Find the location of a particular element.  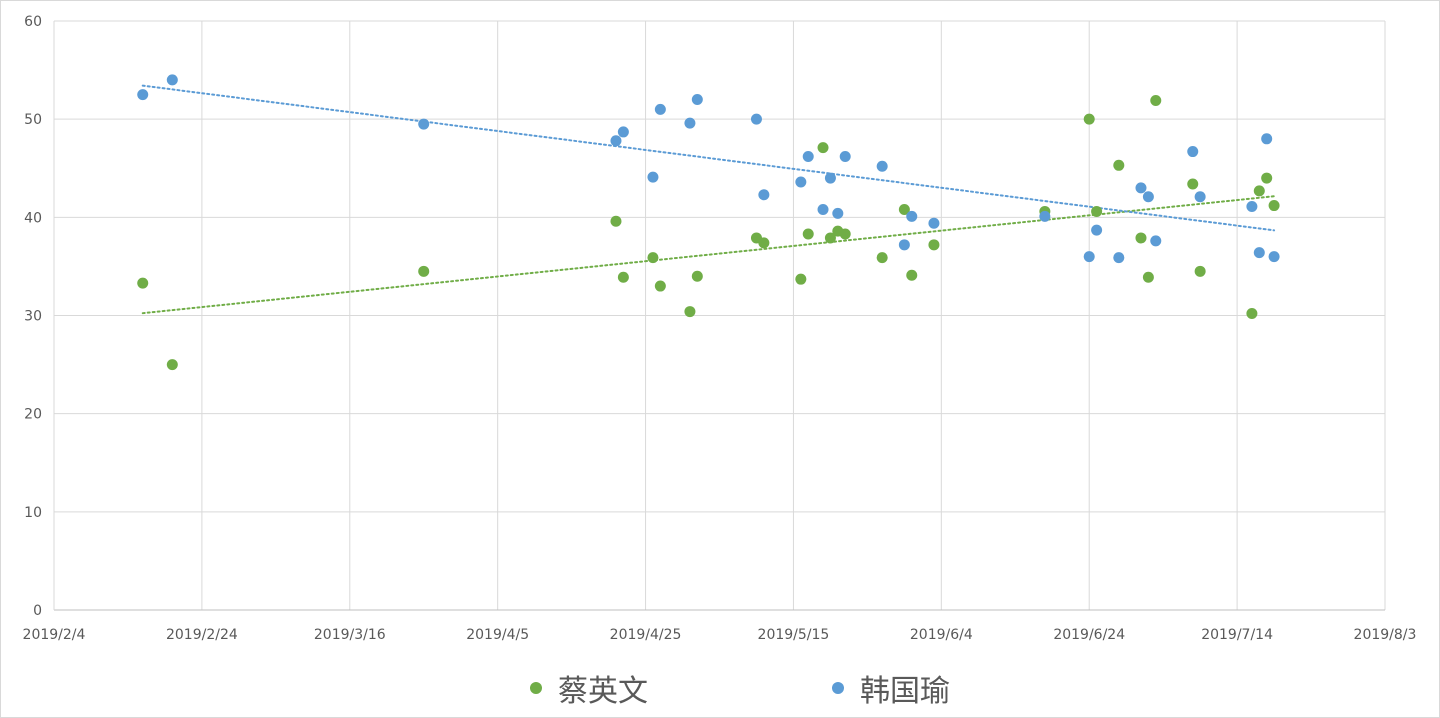

x-tick-label: 2019/2/4 is located at coordinates (54, 635).